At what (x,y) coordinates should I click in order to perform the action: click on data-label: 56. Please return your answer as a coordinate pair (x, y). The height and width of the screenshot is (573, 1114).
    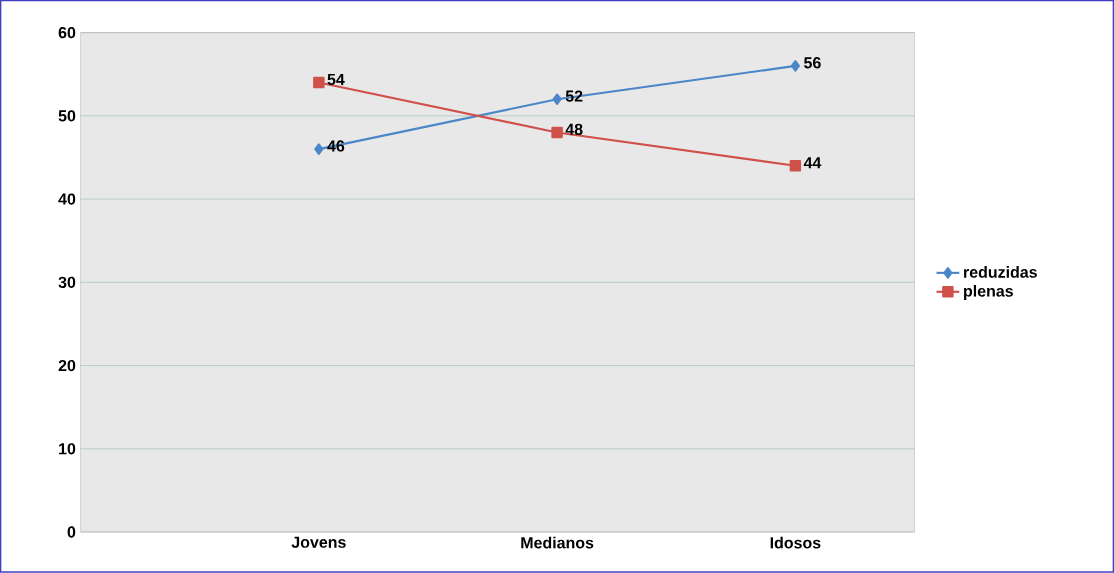
    Looking at the image, I should click on (812, 63).